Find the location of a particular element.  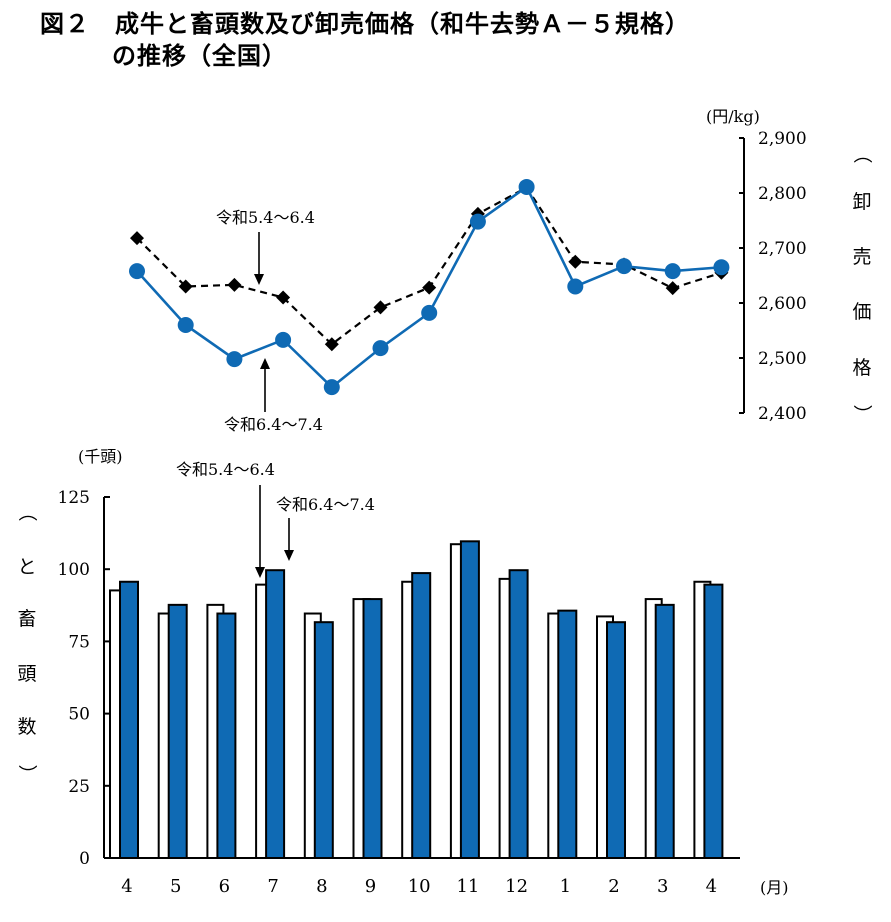

price-y-axis-label-char: ） is located at coordinates (862, 413).